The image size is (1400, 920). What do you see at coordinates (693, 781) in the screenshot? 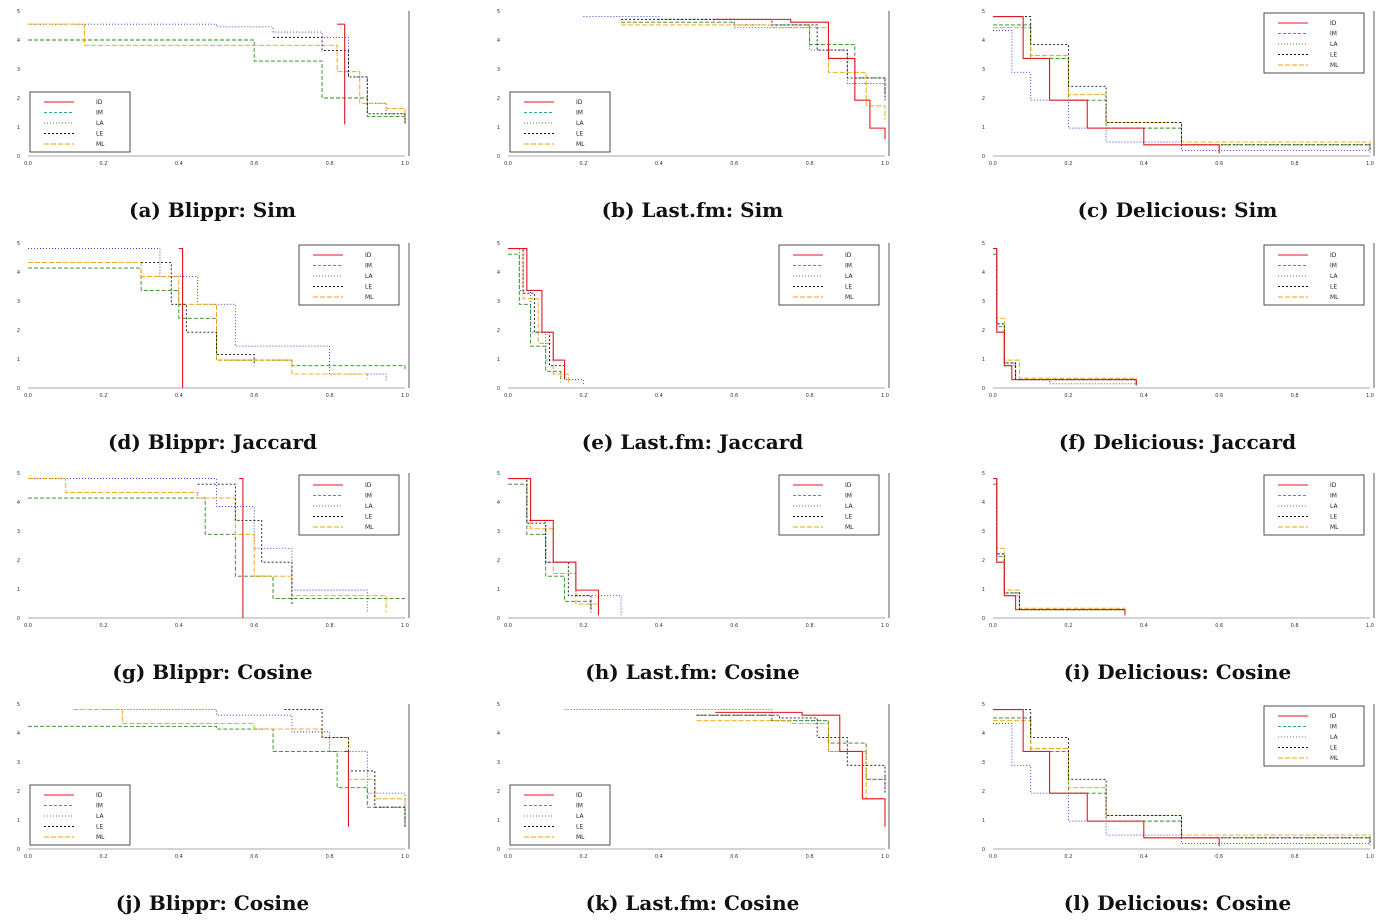
I see `chart-svg-k: 0.0 0.2 0.4 0.6 0.8 1.0 0 1 2 3 4 5 ID IM LA LE ML` at bounding box center [693, 781].